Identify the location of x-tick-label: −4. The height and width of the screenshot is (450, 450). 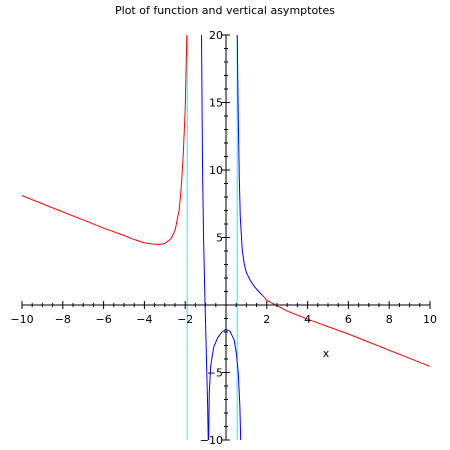
(144, 319).